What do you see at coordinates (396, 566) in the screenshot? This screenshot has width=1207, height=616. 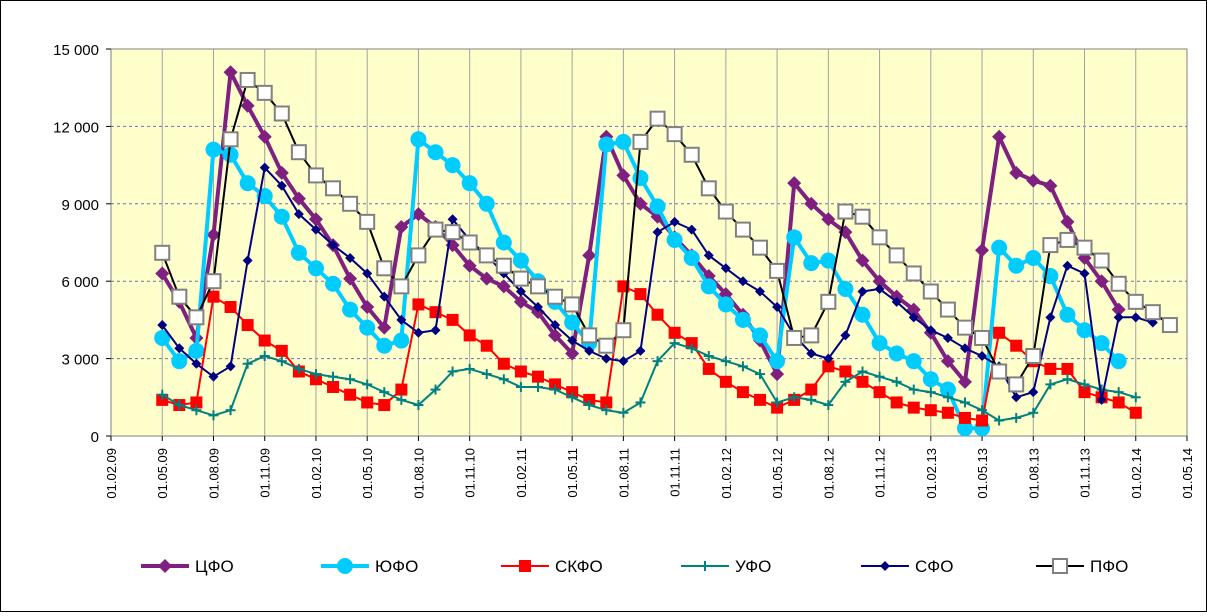 I see `legend-label: ЮФО` at bounding box center [396, 566].